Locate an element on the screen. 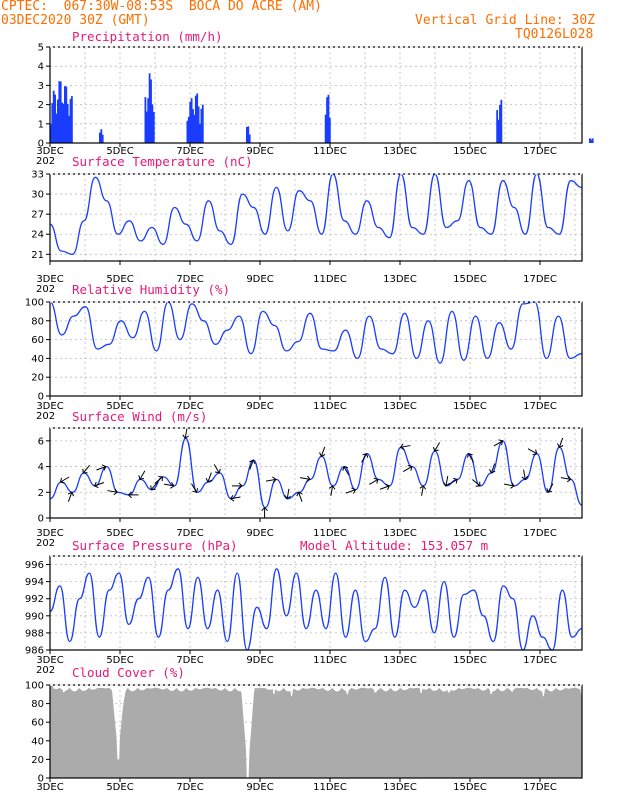  ytick-label: 6 is located at coordinates (41, 441).